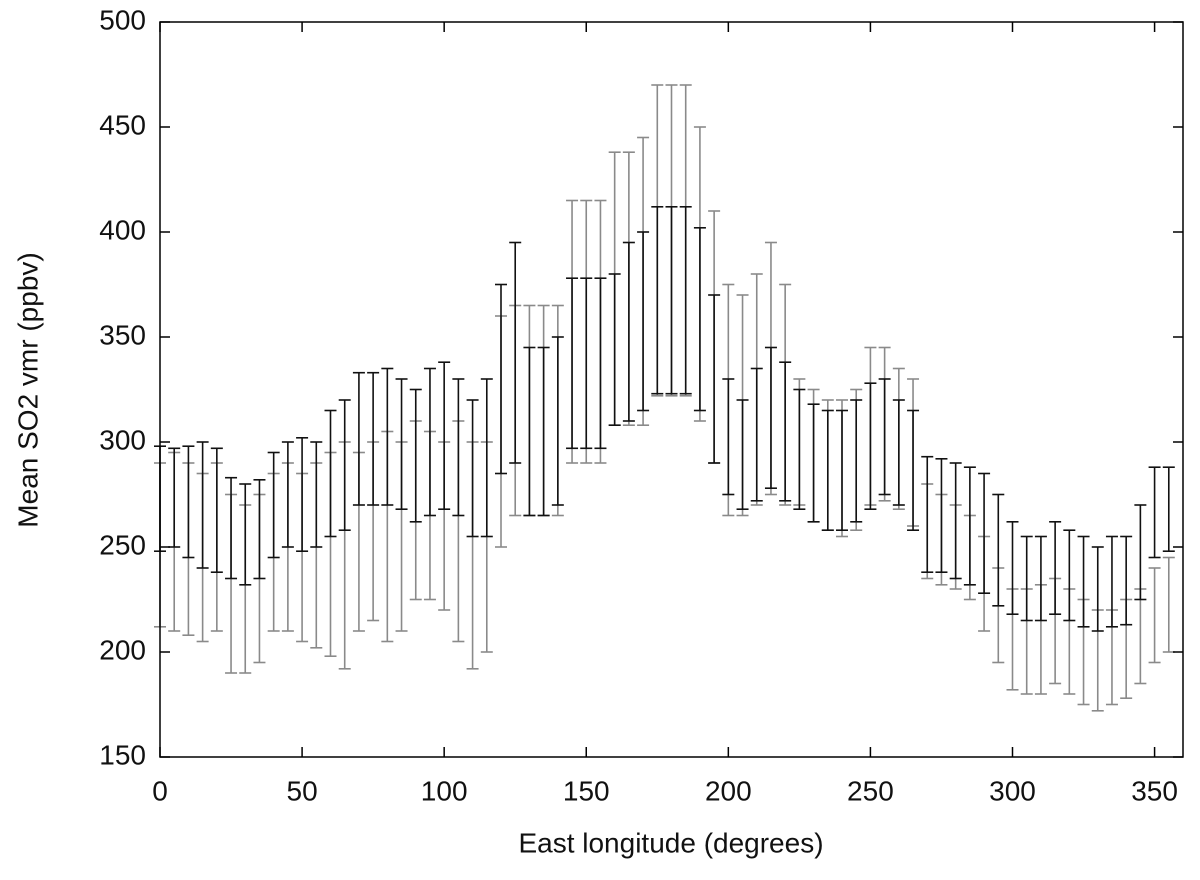 The width and height of the screenshot is (1200, 880). Describe the element at coordinates (122, 334) in the screenshot. I see `y-tick-label: 350` at that location.